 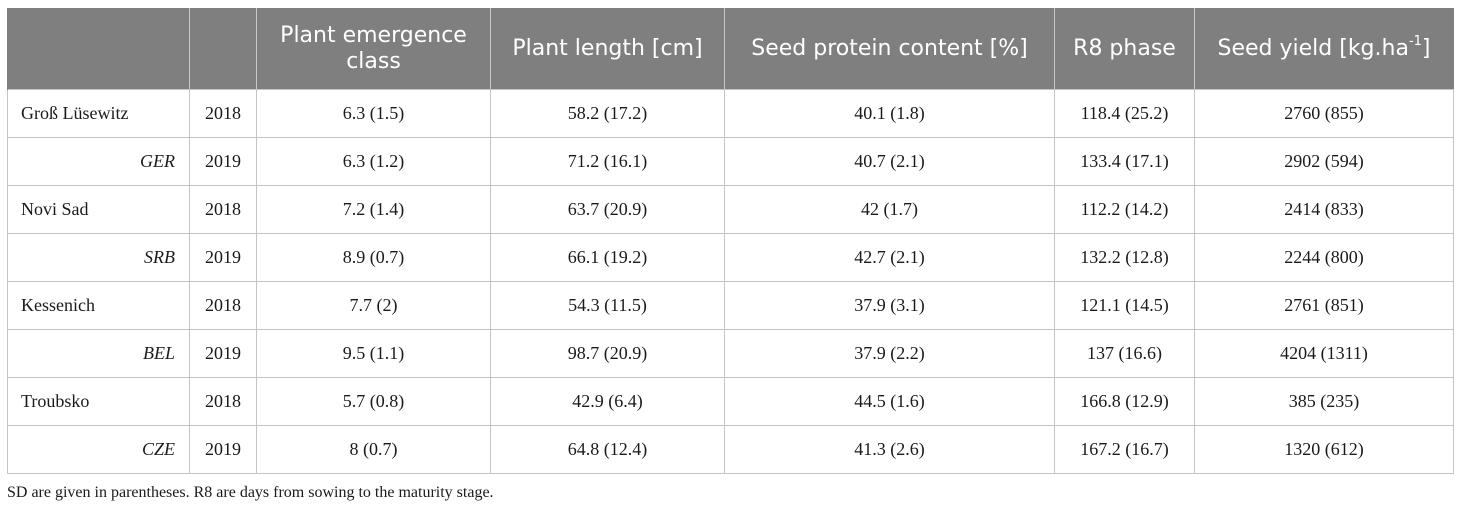 I want to click on seed-protein-cell: 40.7 (2.1), so click(x=889, y=161).